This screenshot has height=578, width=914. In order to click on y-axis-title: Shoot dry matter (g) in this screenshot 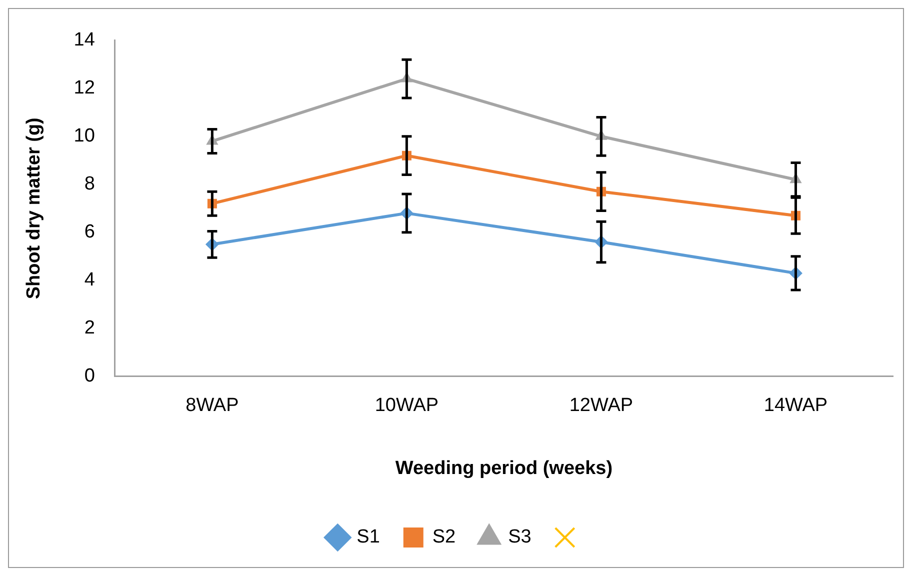, I will do `click(34, 209)`.